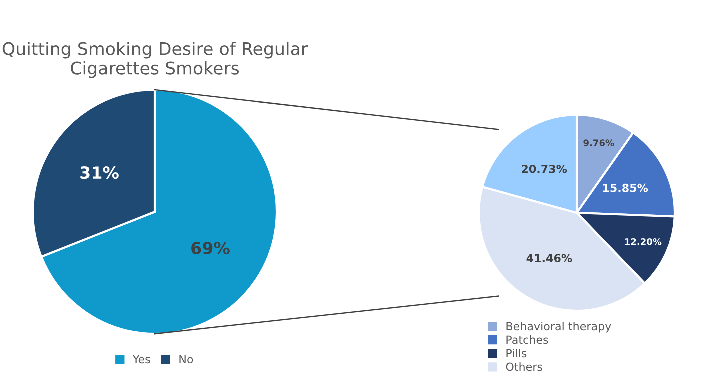 Image resolution: width=723 pixels, height=386 pixels. I want to click on data-label: 69%, so click(211, 248).